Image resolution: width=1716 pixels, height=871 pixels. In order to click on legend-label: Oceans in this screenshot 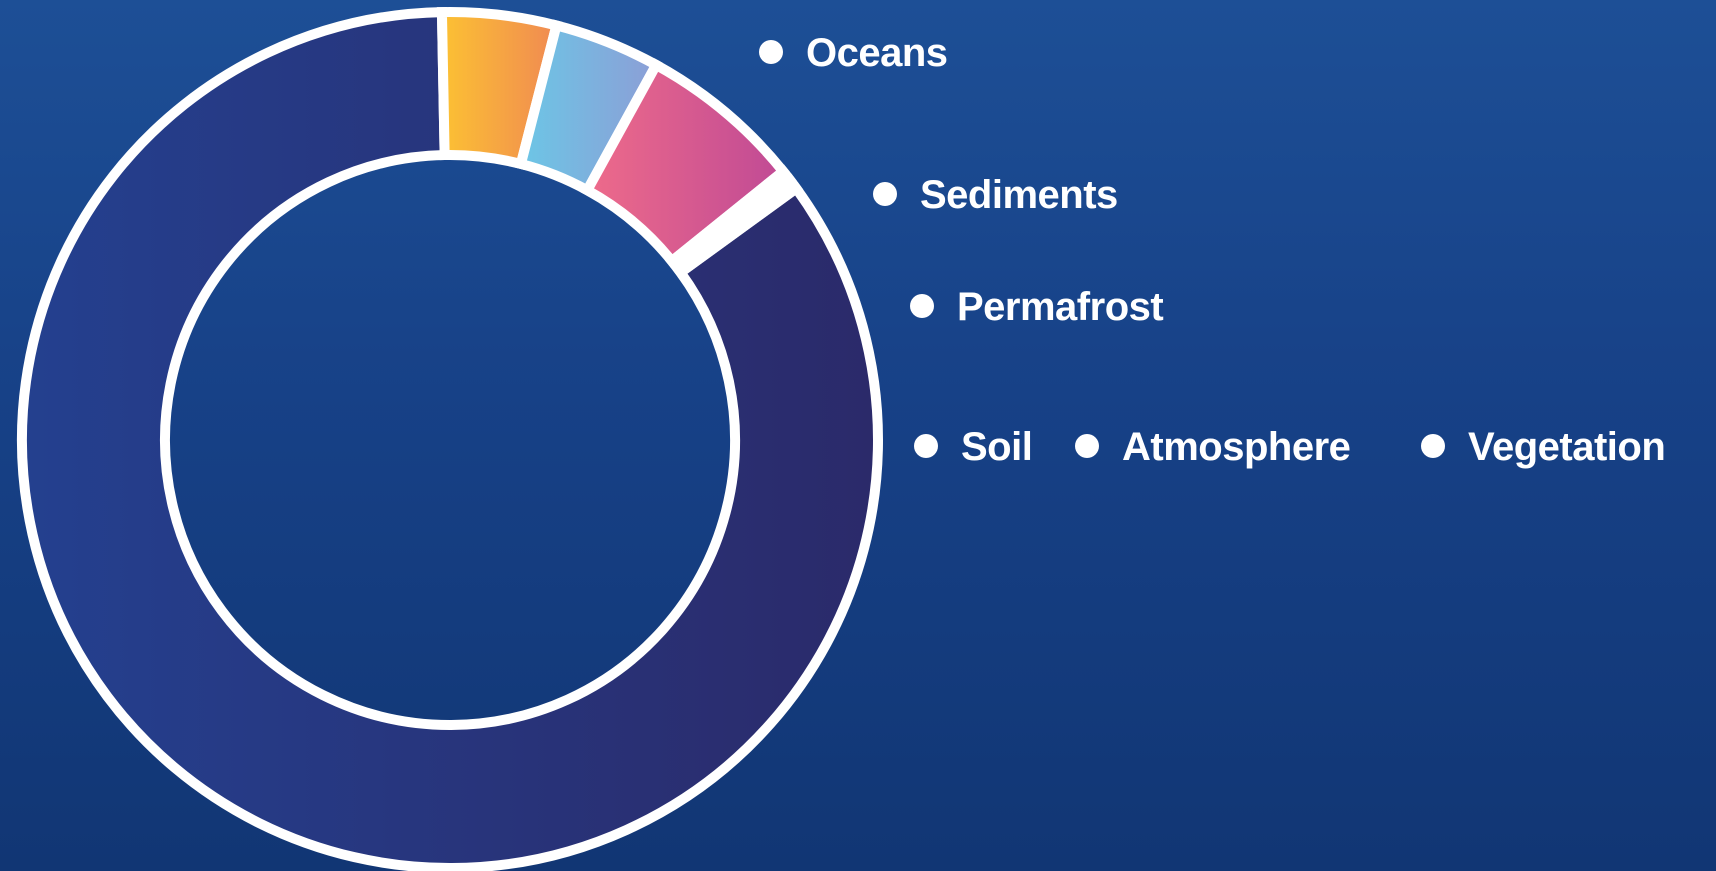, I will do `click(877, 53)`.